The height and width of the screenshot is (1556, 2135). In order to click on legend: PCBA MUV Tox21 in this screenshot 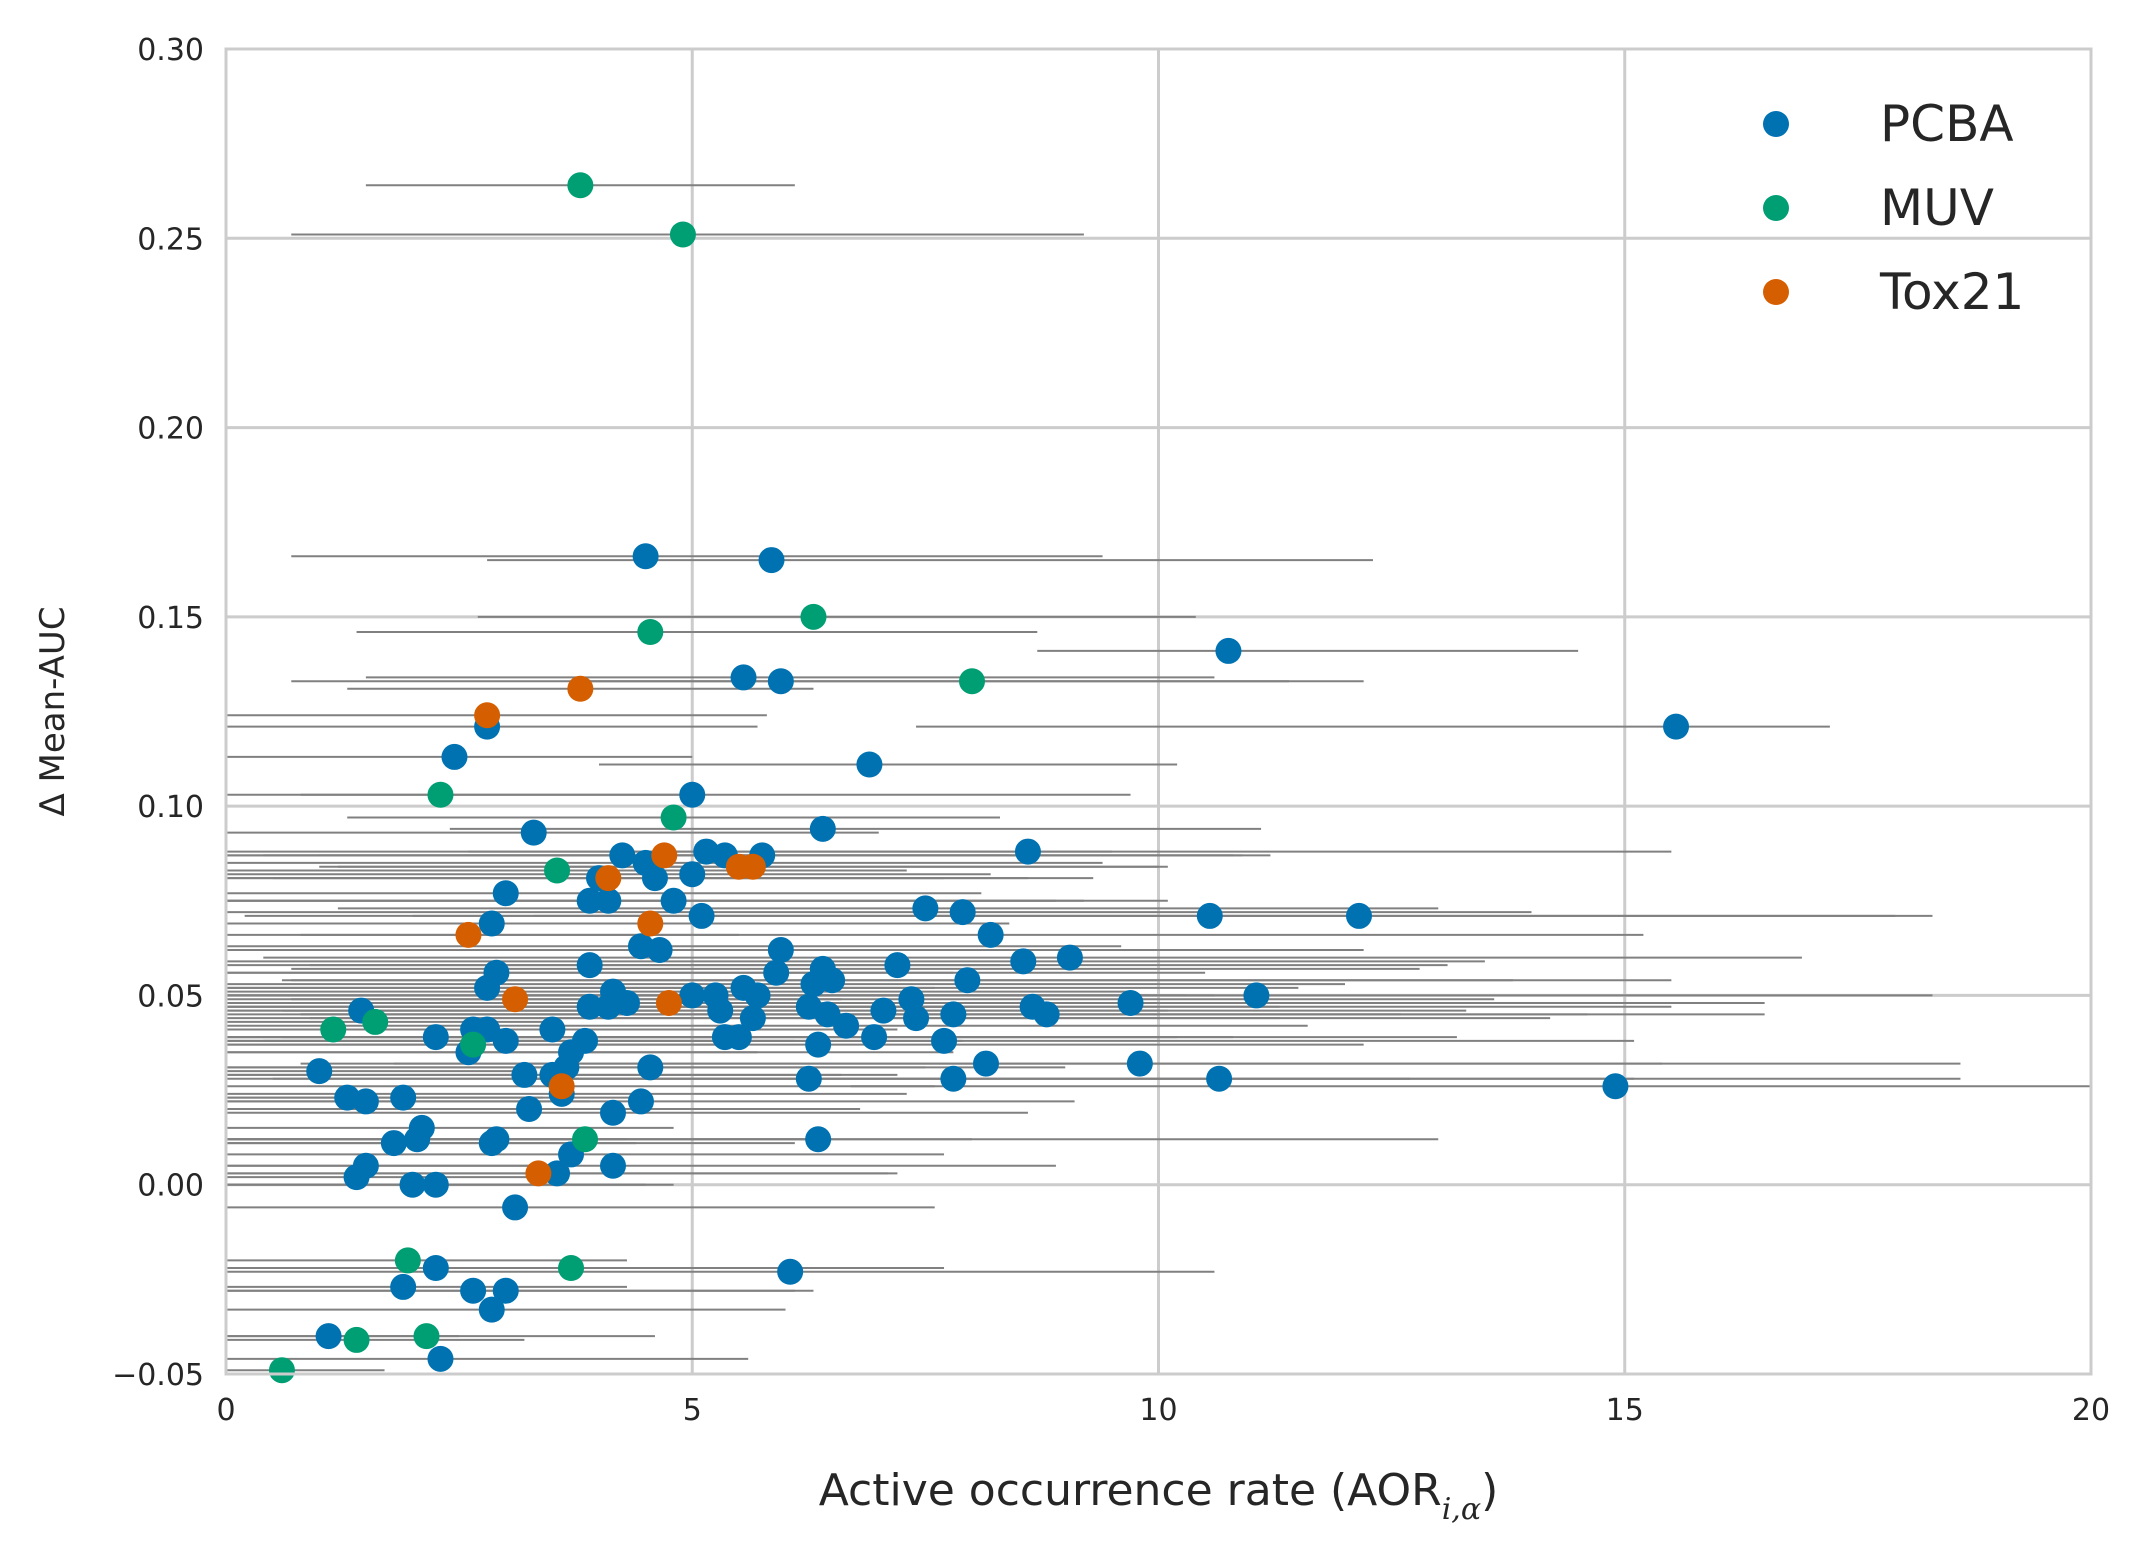, I will do `click(1893, 208)`.